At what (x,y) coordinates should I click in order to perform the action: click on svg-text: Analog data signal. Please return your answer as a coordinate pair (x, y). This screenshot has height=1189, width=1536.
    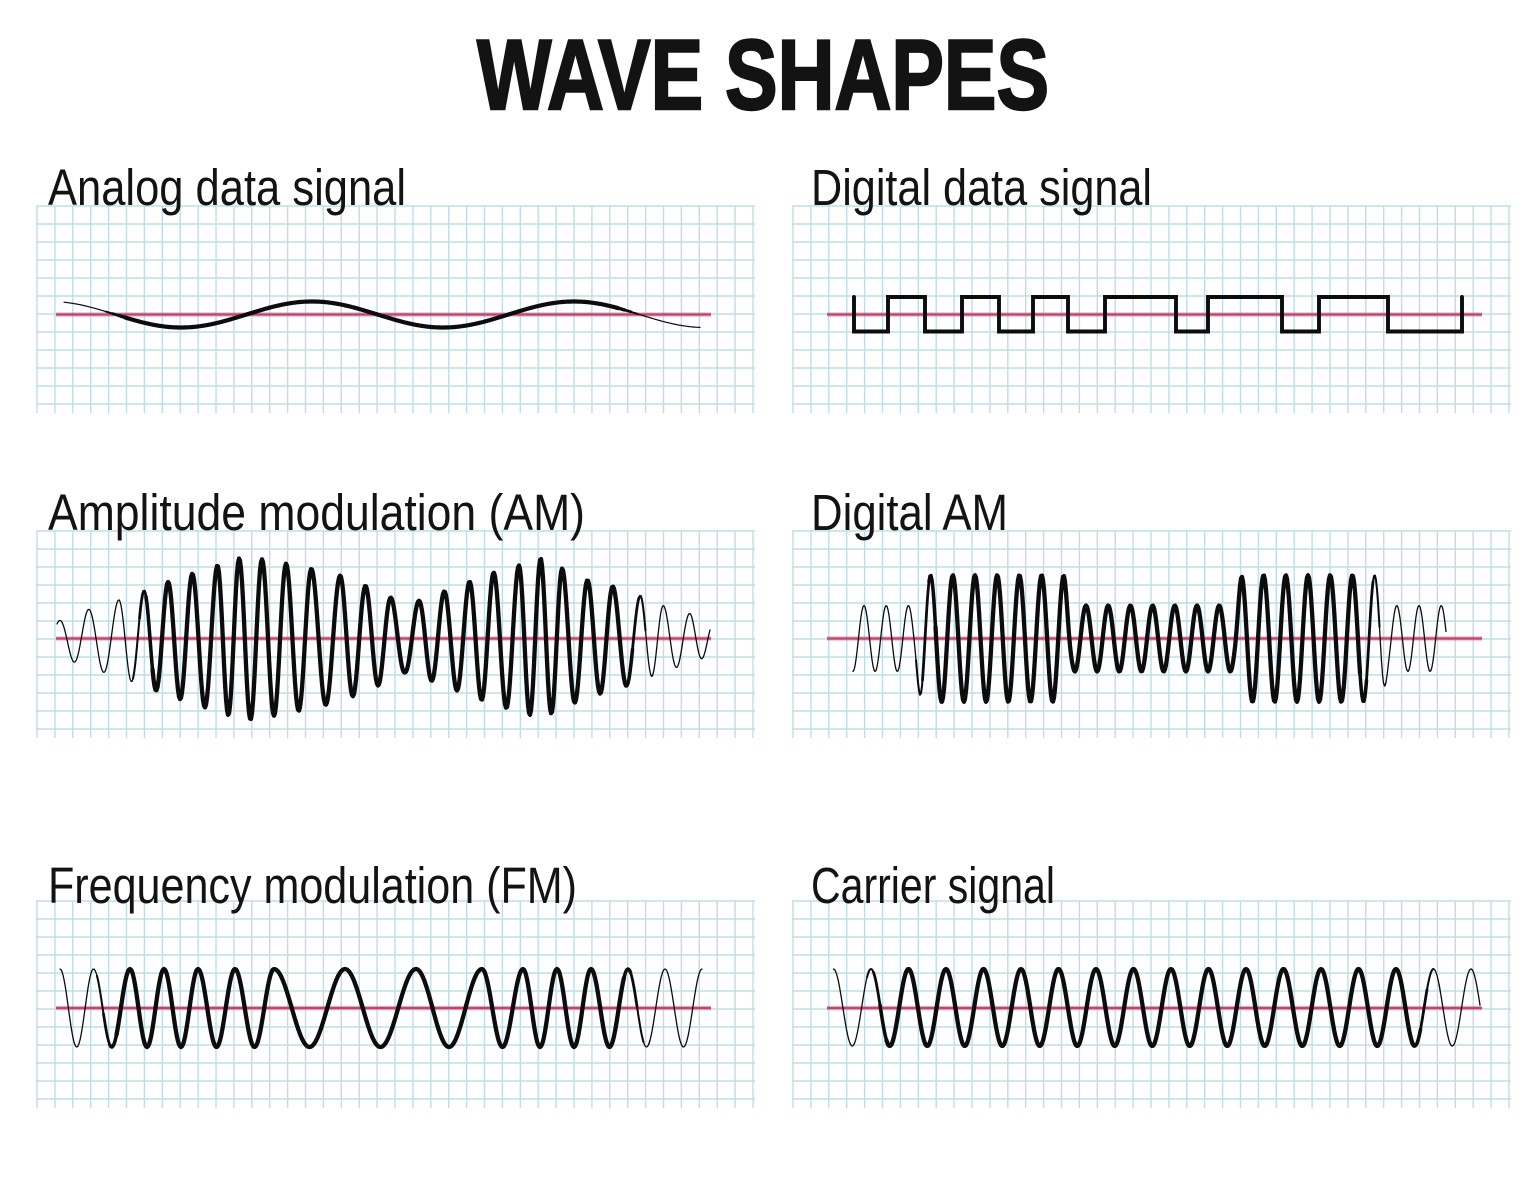
    Looking at the image, I should click on (227, 187).